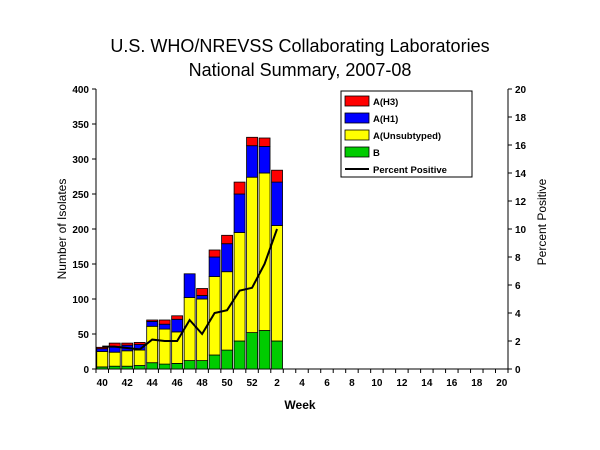 Image resolution: width=600 pixels, height=450 pixels. Describe the element at coordinates (80, 195) in the screenshot. I see `y-tick-label: 250` at that location.